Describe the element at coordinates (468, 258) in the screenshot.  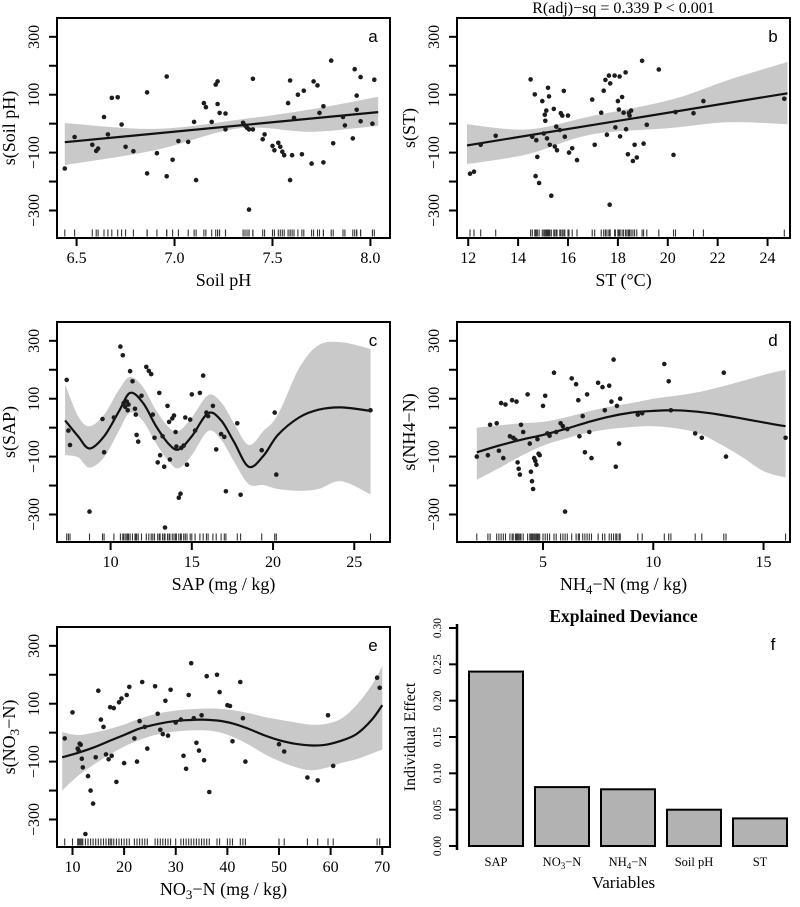
I see `x-tick-label: 12` at that location.